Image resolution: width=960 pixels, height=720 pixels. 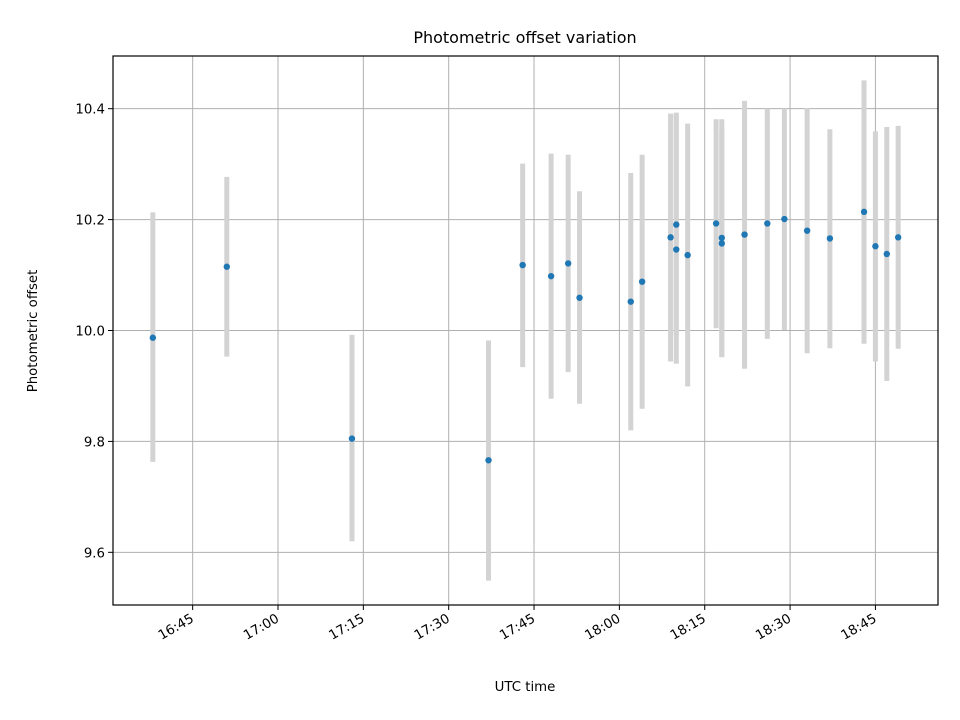 I want to click on y-axis-ticks: 9.6 9.8 10.0 10.2 10.4, so click(x=94, y=332).